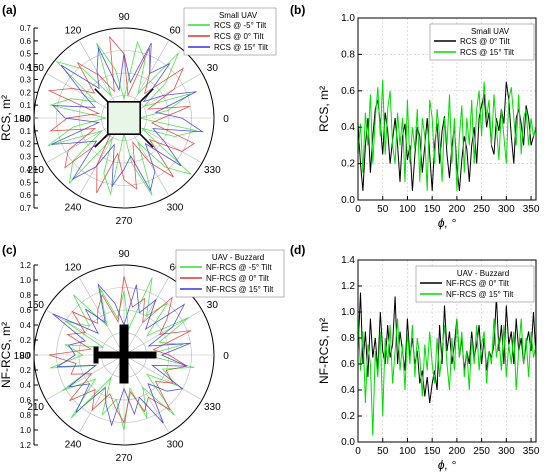  Describe the element at coordinates (348, 18) in the screenshot. I see `y-tick-label: 1.0` at that location.